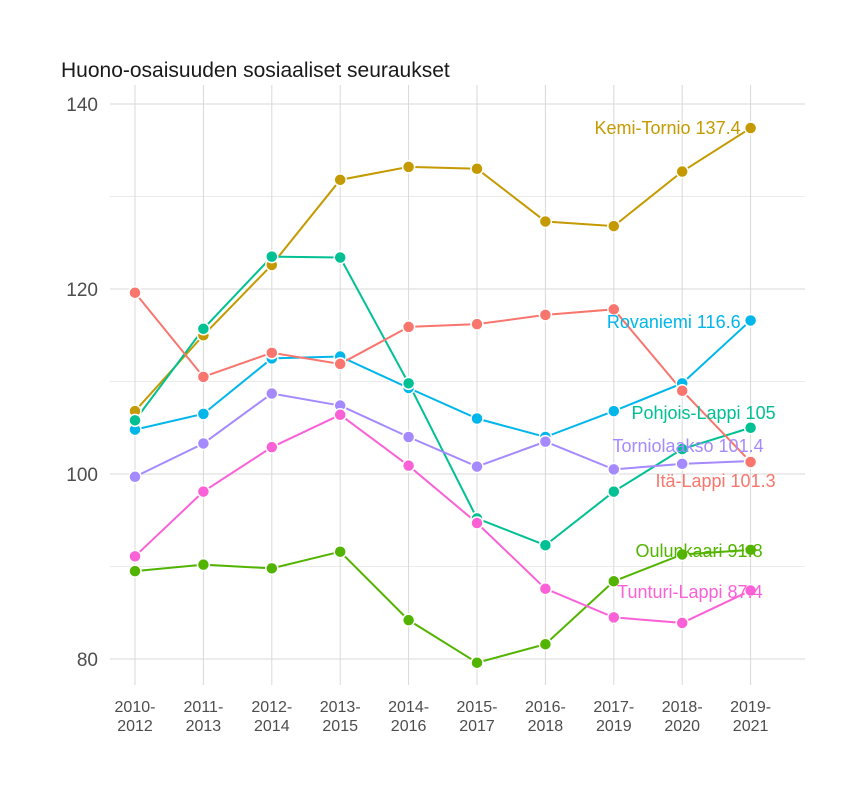 The width and height of the screenshot is (864, 792). I want to click on series-end-label: Rovaniemi 116.6, so click(674, 322).